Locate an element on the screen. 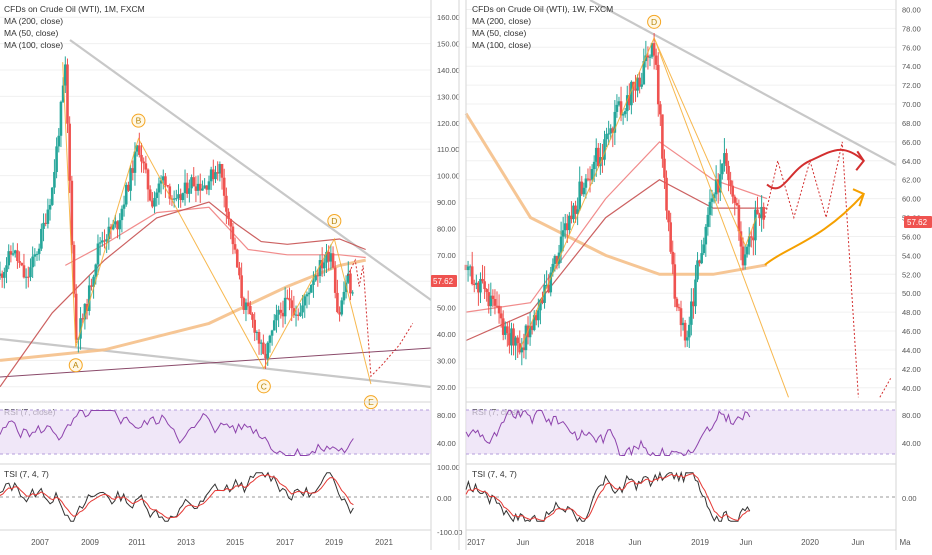 The height and width of the screenshot is (555, 932). right-tsi-tick-label: 0.00 is located at coordinates (909, 498).